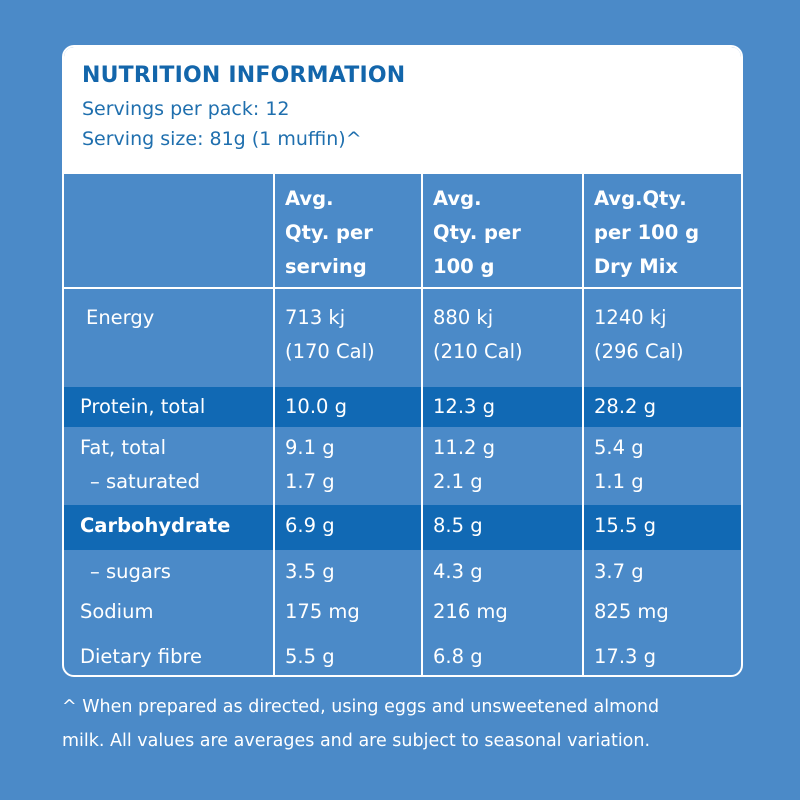 The image size is (800, 800). What do you see at coordinates (141, 656) in the screenshot?
I see `row-label: Dietary fibre` at bounding box center [141, 656].